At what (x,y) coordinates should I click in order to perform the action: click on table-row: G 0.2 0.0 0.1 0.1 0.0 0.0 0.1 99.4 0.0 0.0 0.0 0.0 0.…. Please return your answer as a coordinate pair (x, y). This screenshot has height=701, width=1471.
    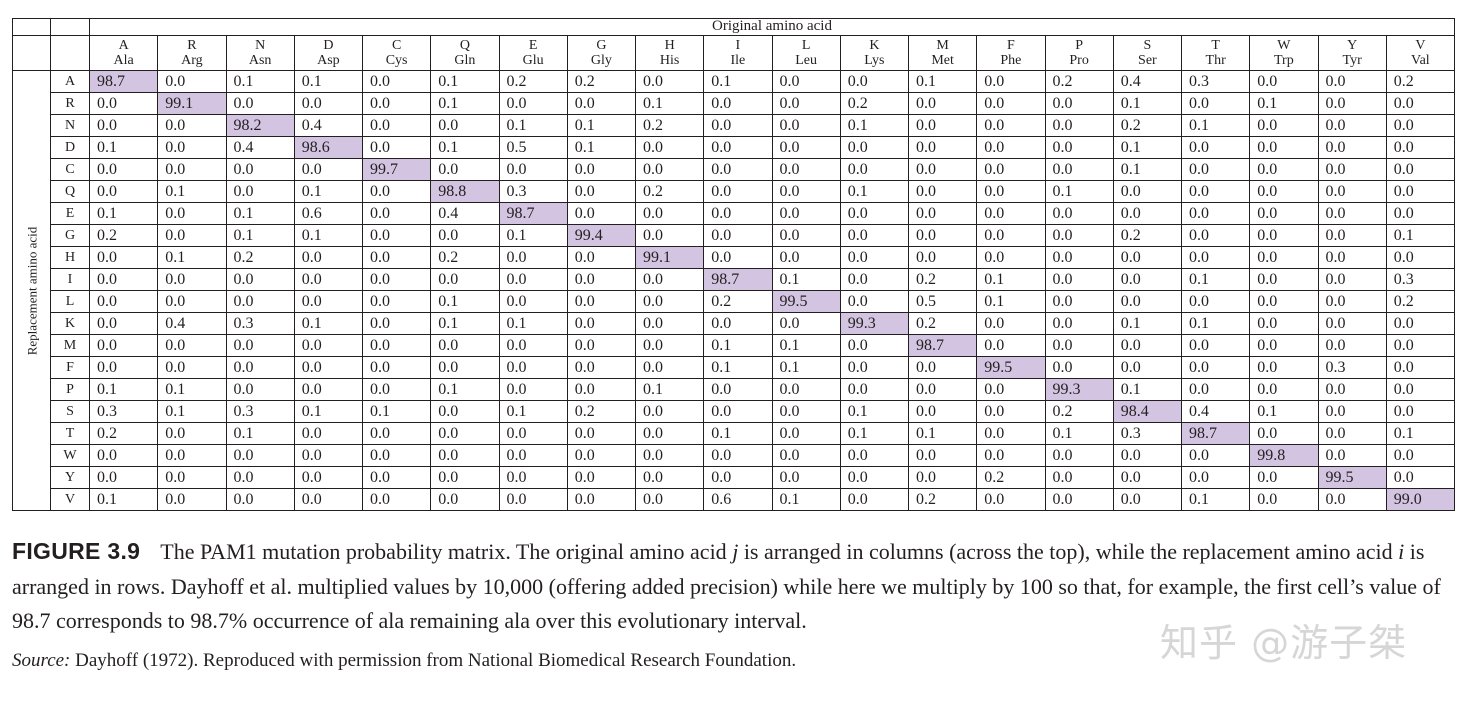
    Looking at the image, I should click on (734, 235).